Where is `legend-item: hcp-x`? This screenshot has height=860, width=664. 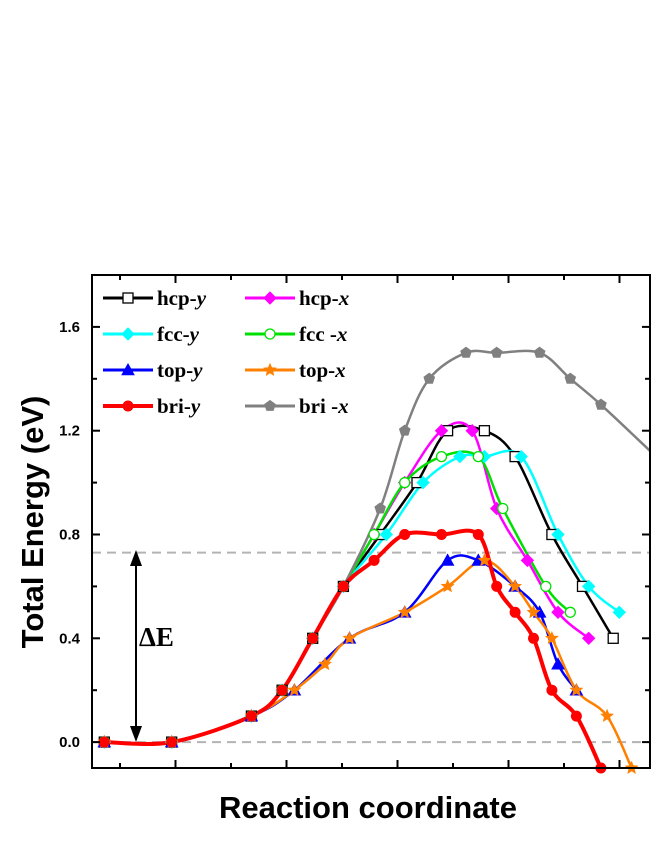 legend-item: hcp-x is located at coordinates (297, 298).